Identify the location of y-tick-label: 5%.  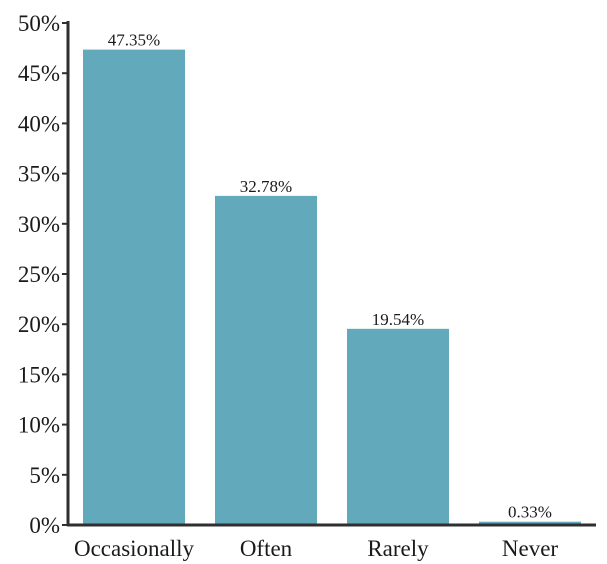
(44, 475).